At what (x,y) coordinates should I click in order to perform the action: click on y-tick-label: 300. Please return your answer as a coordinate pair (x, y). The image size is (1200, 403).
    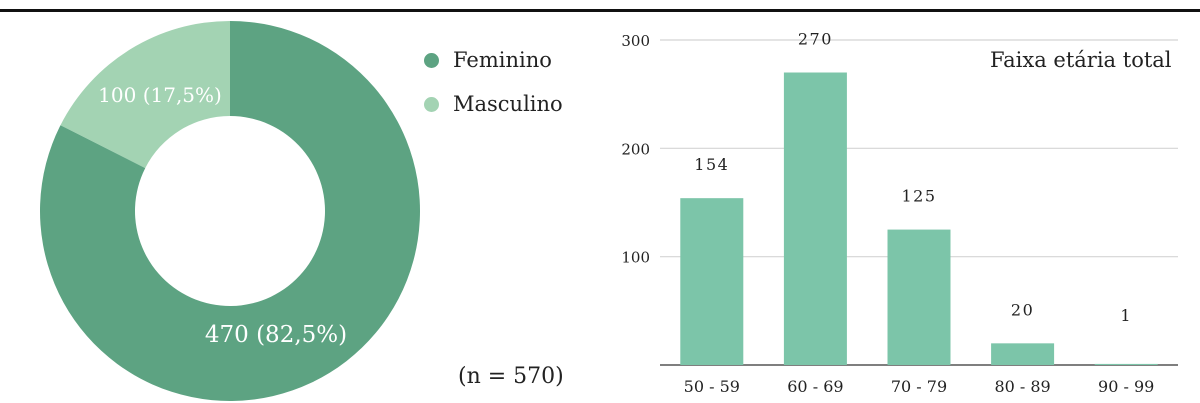
    Looking at the image, I should click on (635, 41).